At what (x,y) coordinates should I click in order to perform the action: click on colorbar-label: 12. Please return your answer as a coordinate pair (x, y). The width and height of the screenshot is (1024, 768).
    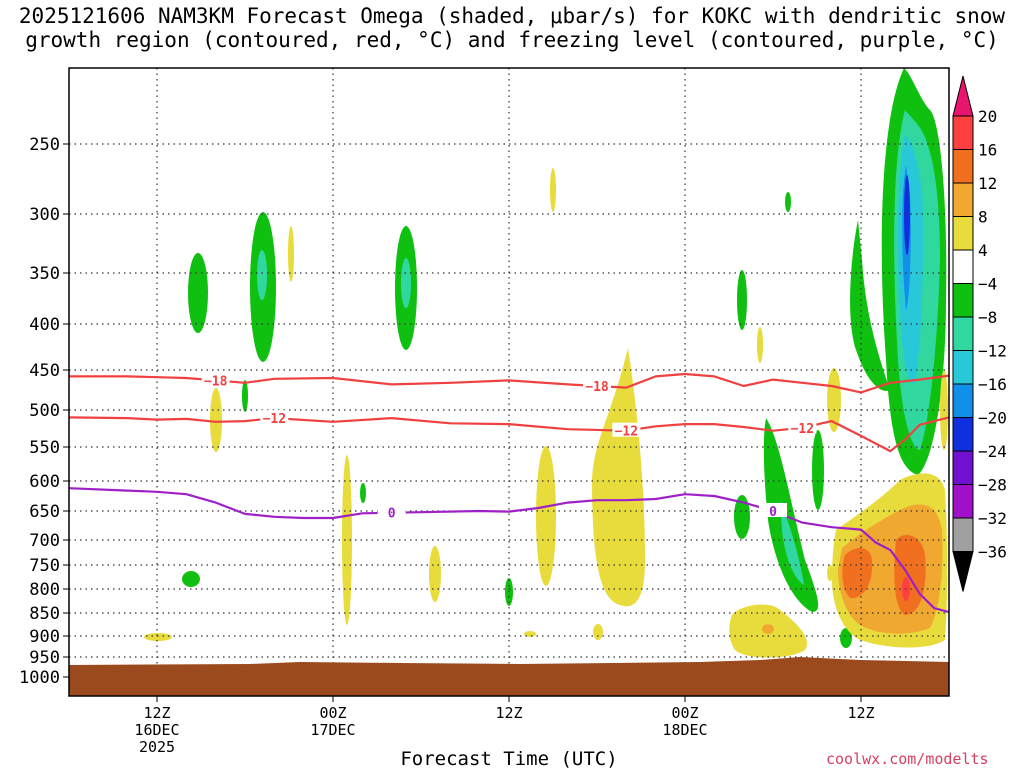
    Looking at the image, I should click on (987, 183).